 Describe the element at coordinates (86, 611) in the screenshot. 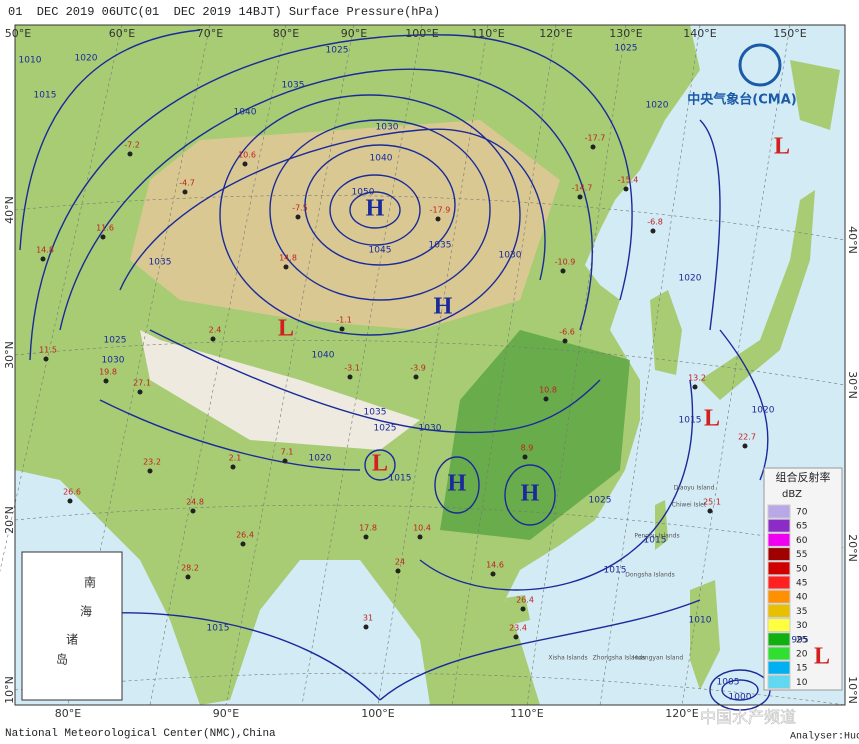

I see `inset-label: 海` at that location.